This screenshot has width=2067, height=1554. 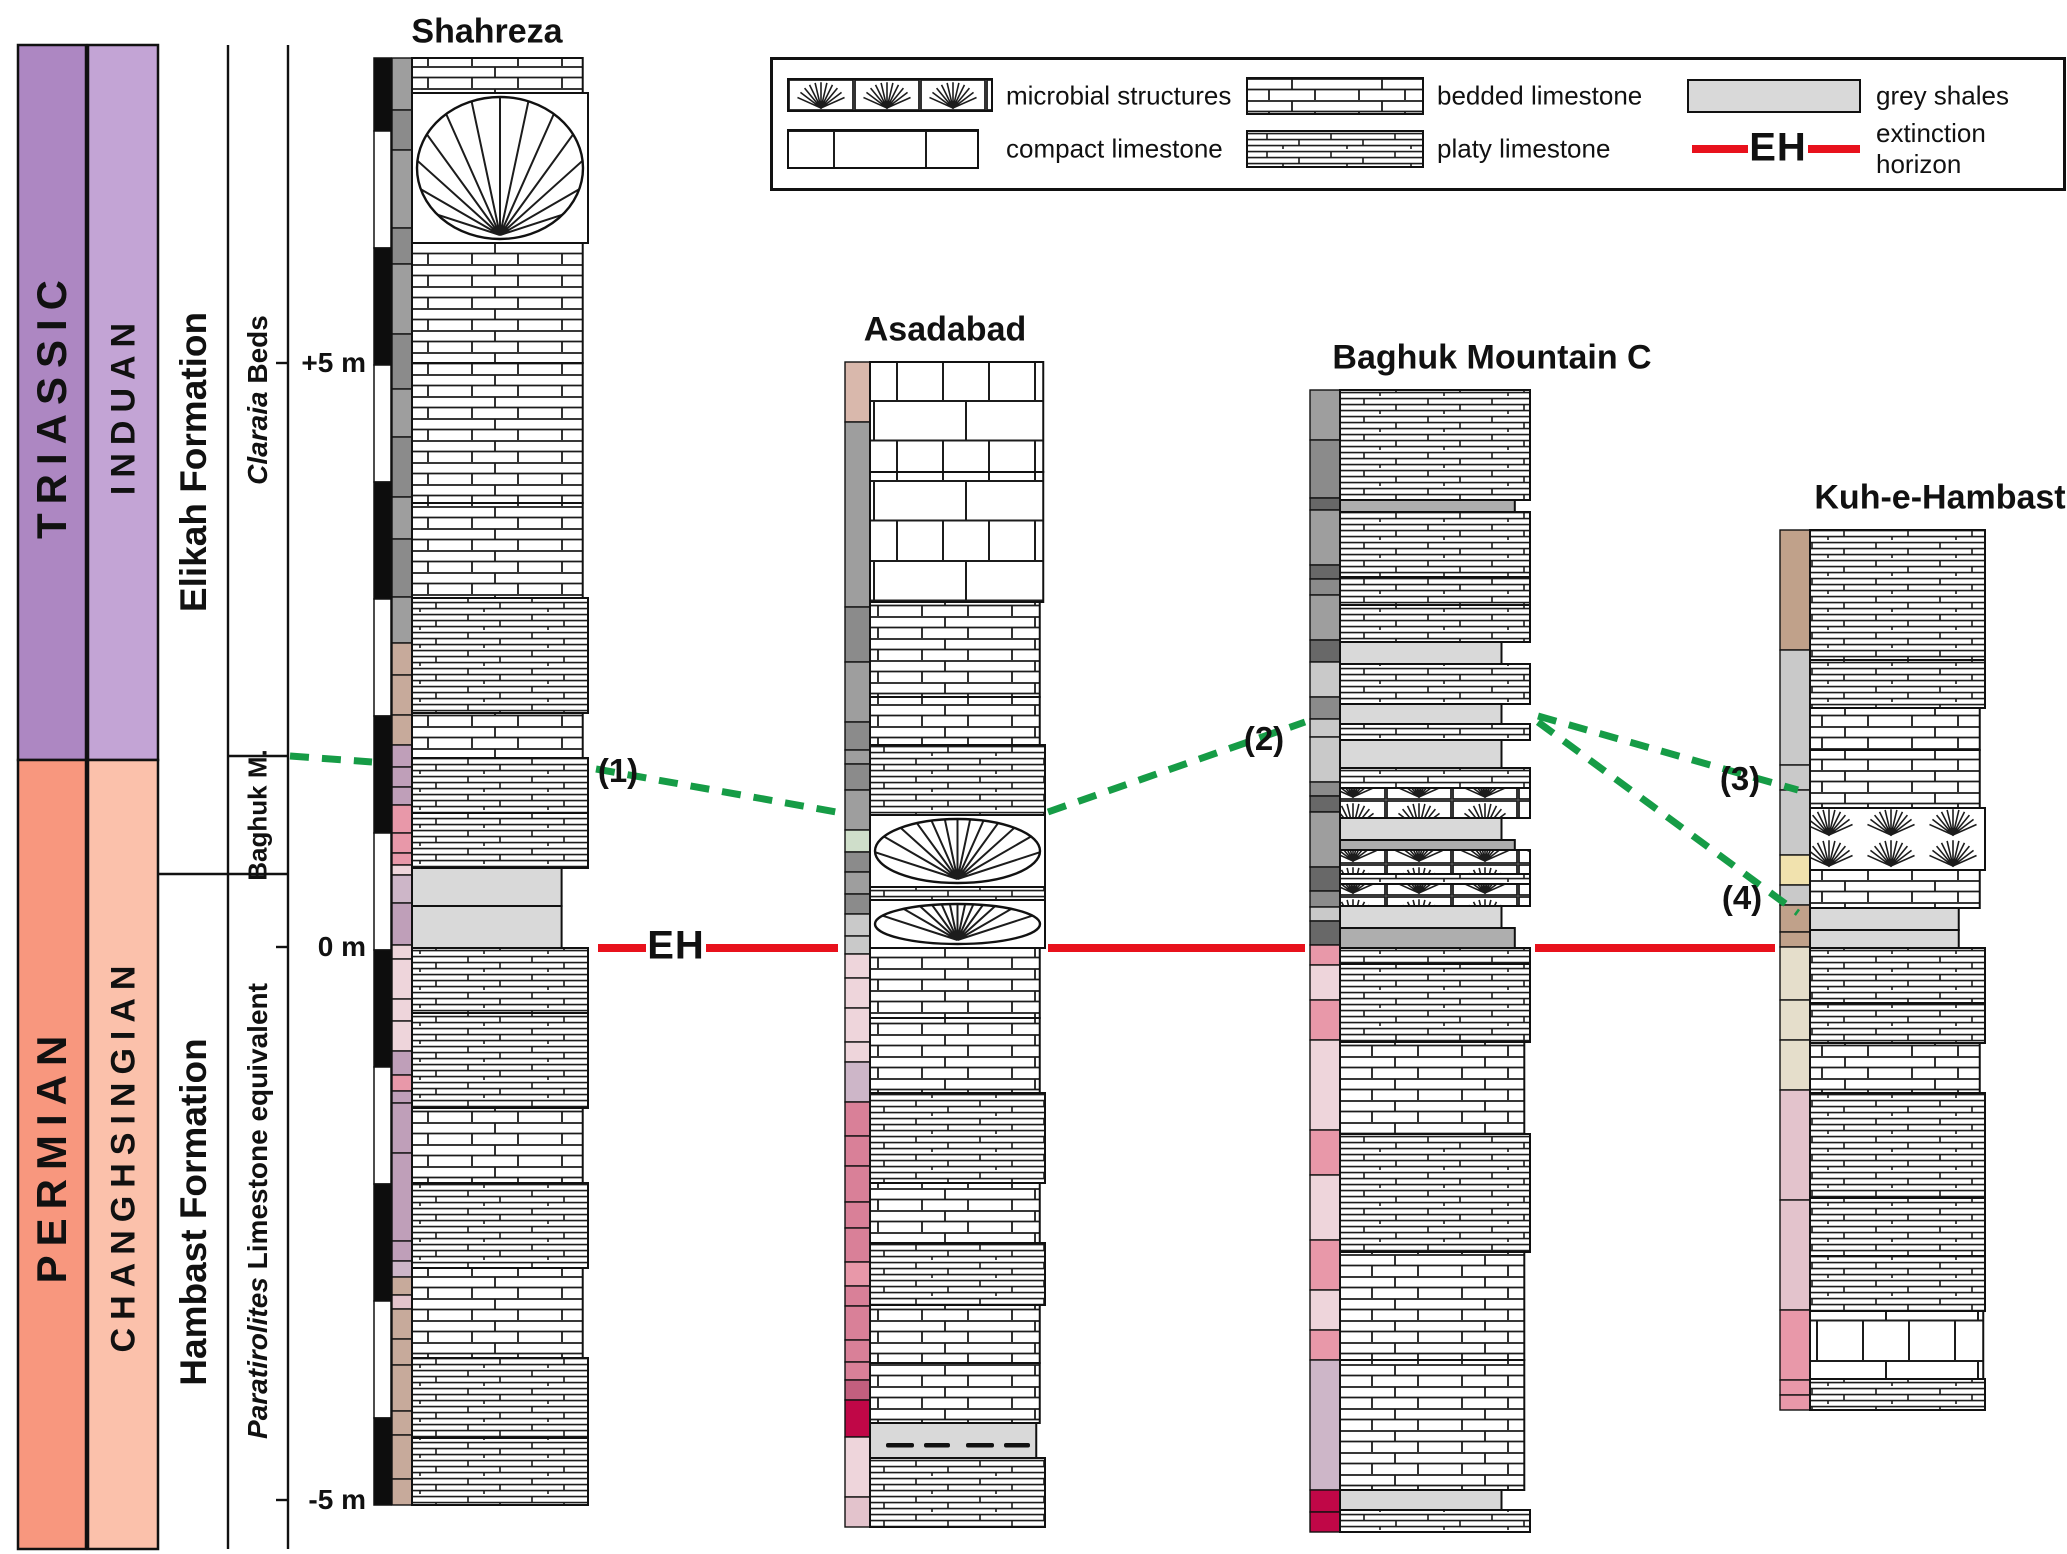 What do you see at coordinates (719, 791) in the screenshot?
I see `correlation-line(1)` at bounding box center [719, 791].